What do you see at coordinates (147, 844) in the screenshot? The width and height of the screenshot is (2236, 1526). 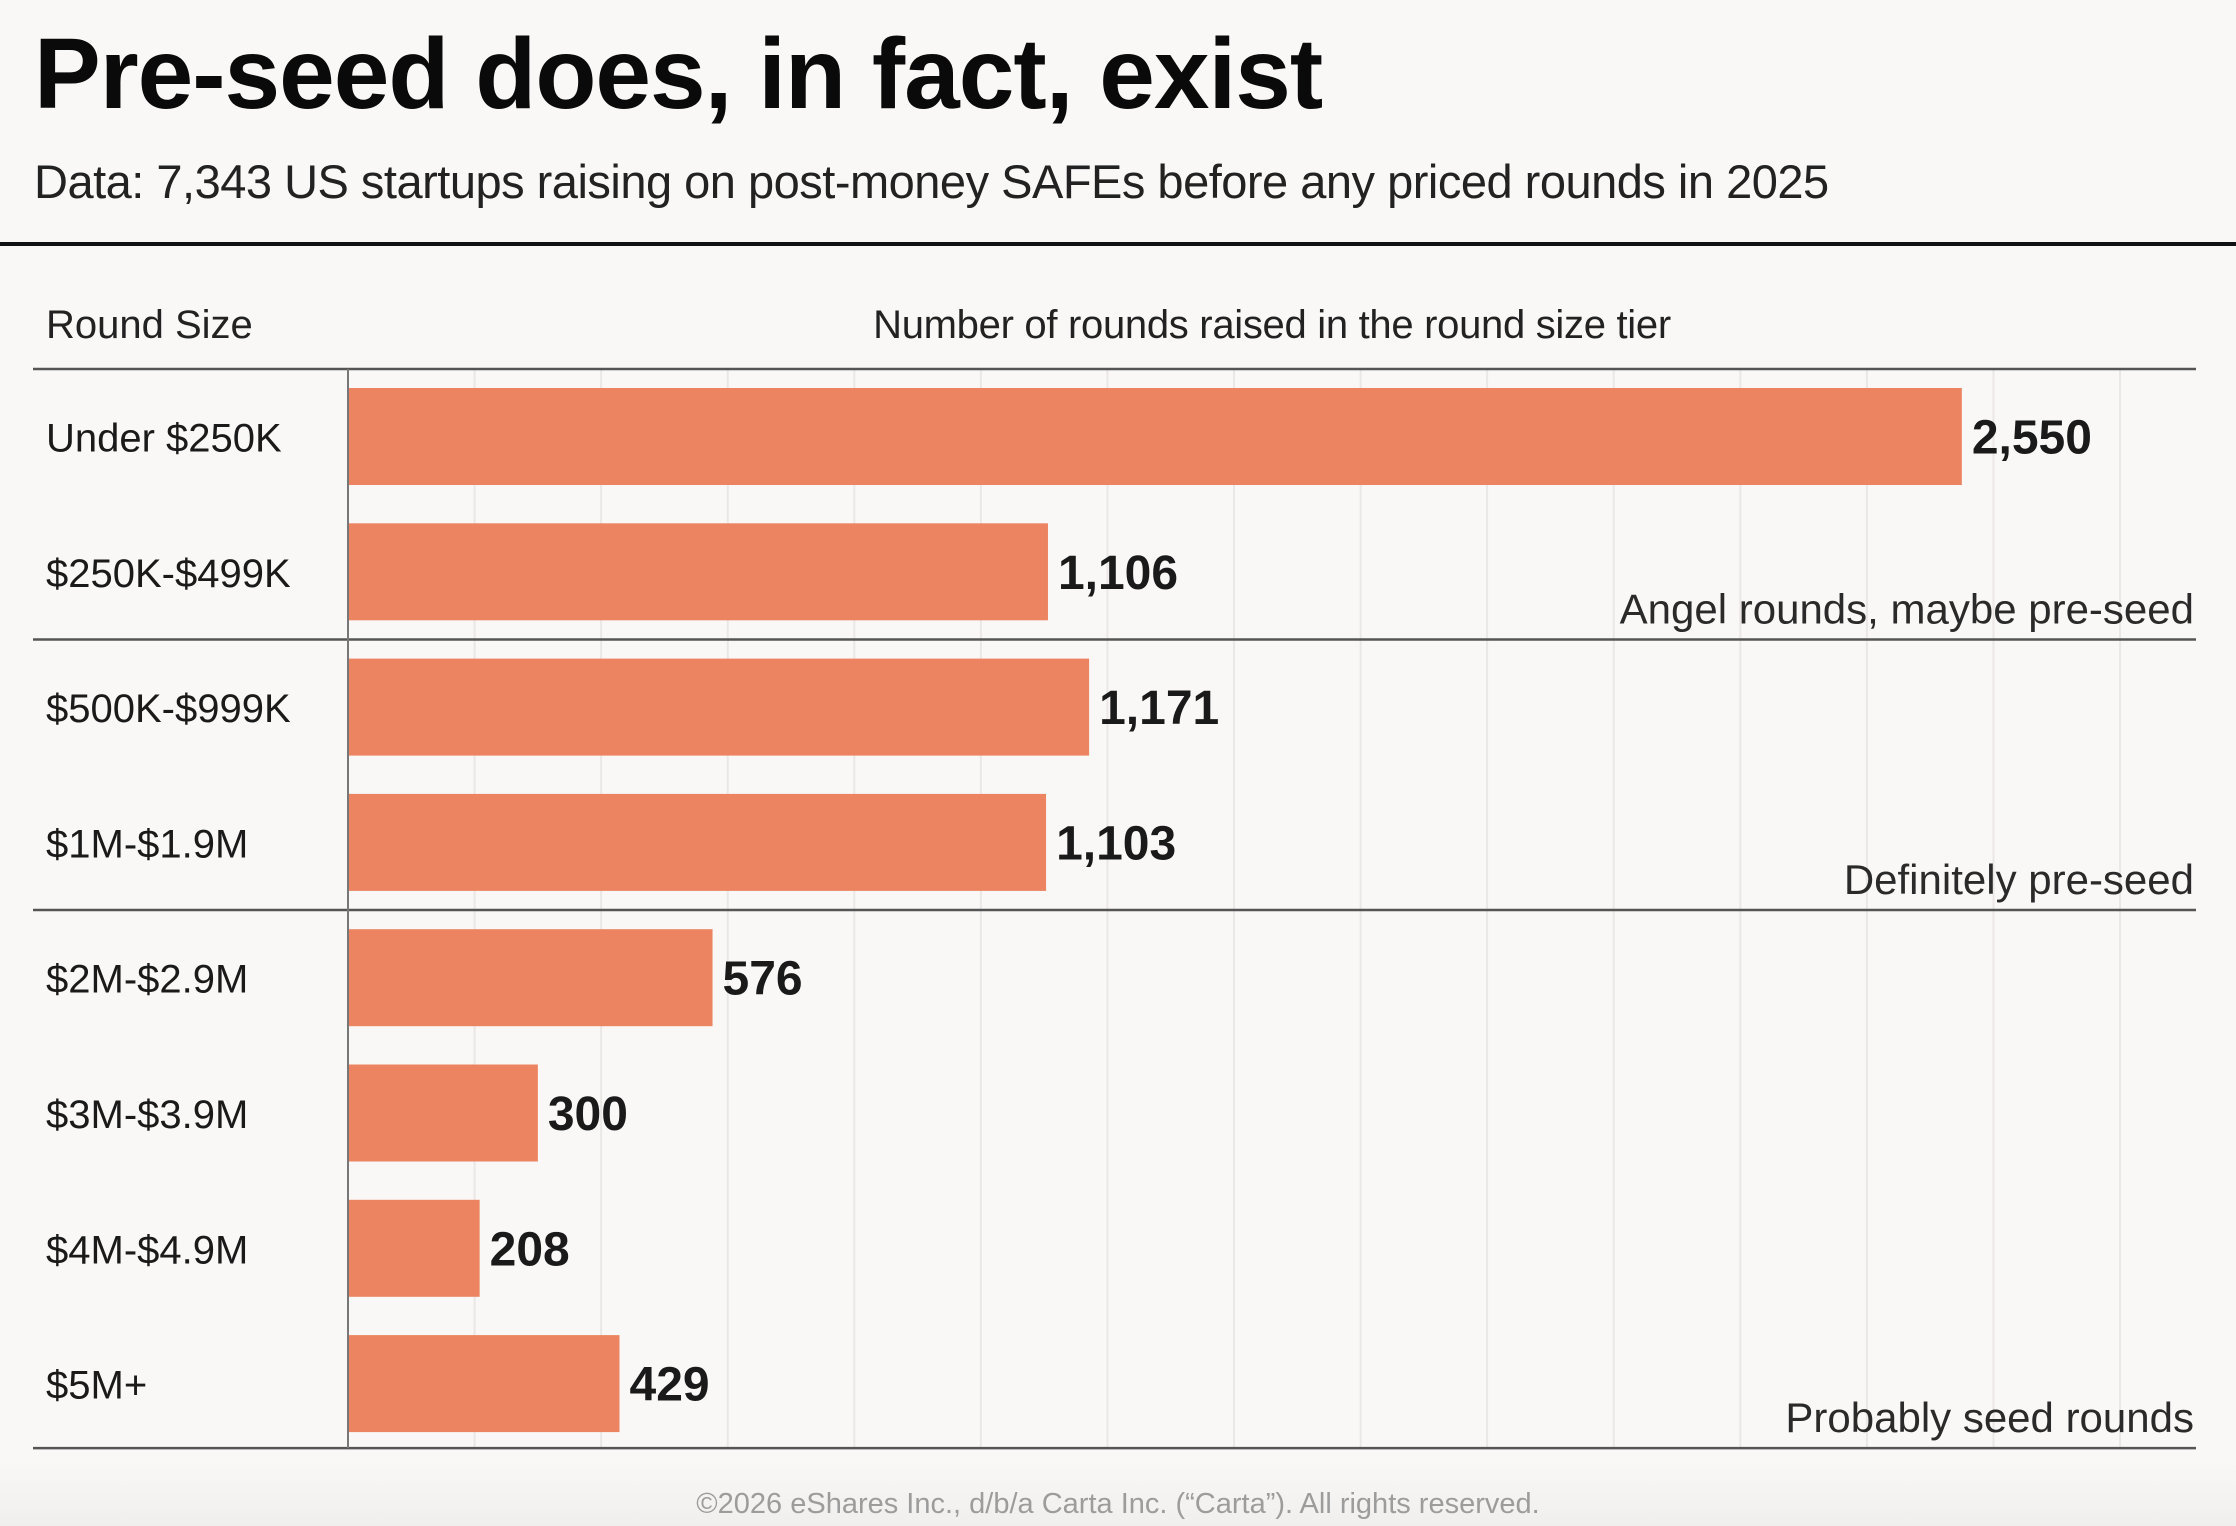 I see `category-label: $1M-$1.9M` at bounding box center [147, 844].